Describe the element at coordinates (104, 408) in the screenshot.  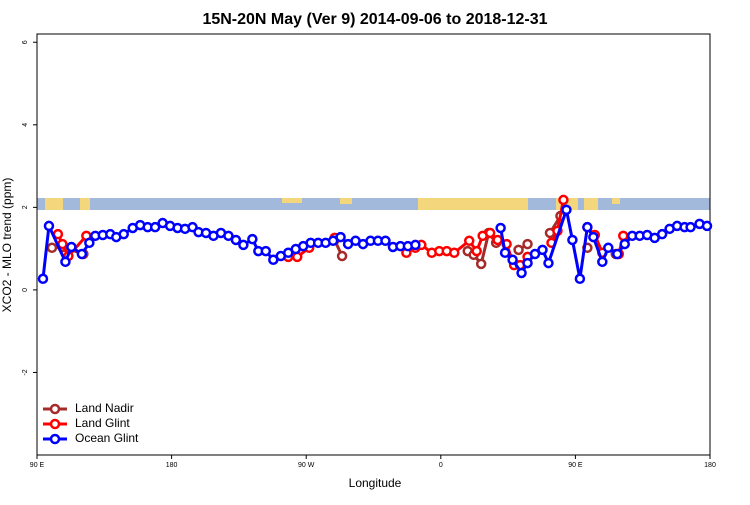
I see `legend-label: Land Nadir` at that location.